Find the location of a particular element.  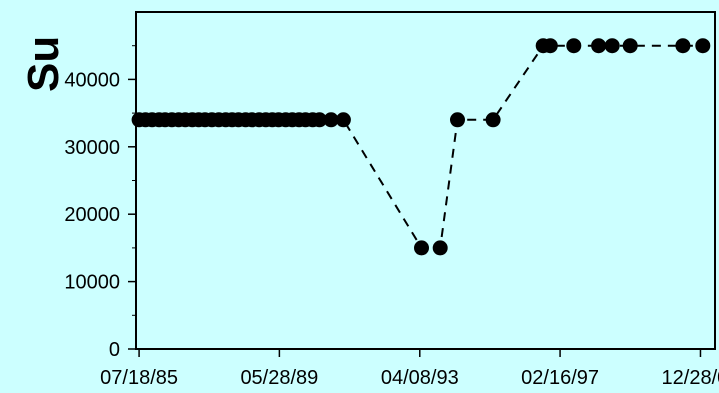

x-tick-label: 02/16/97 is located at coordinates (560, 378).